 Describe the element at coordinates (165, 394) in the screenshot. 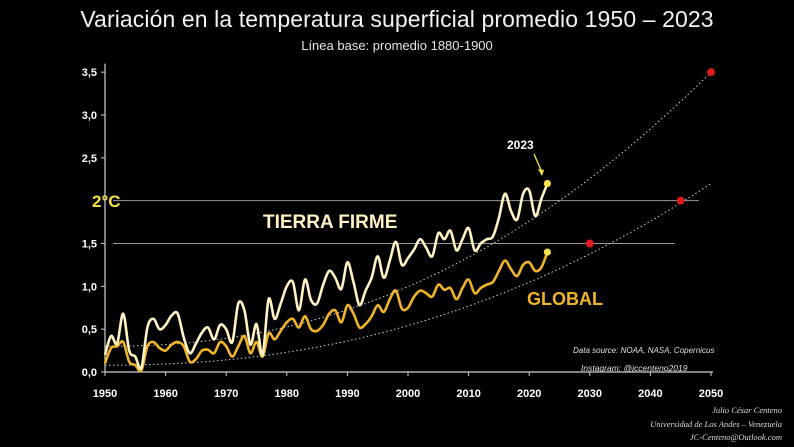

I see `x-tick-label: 1960` at that location.